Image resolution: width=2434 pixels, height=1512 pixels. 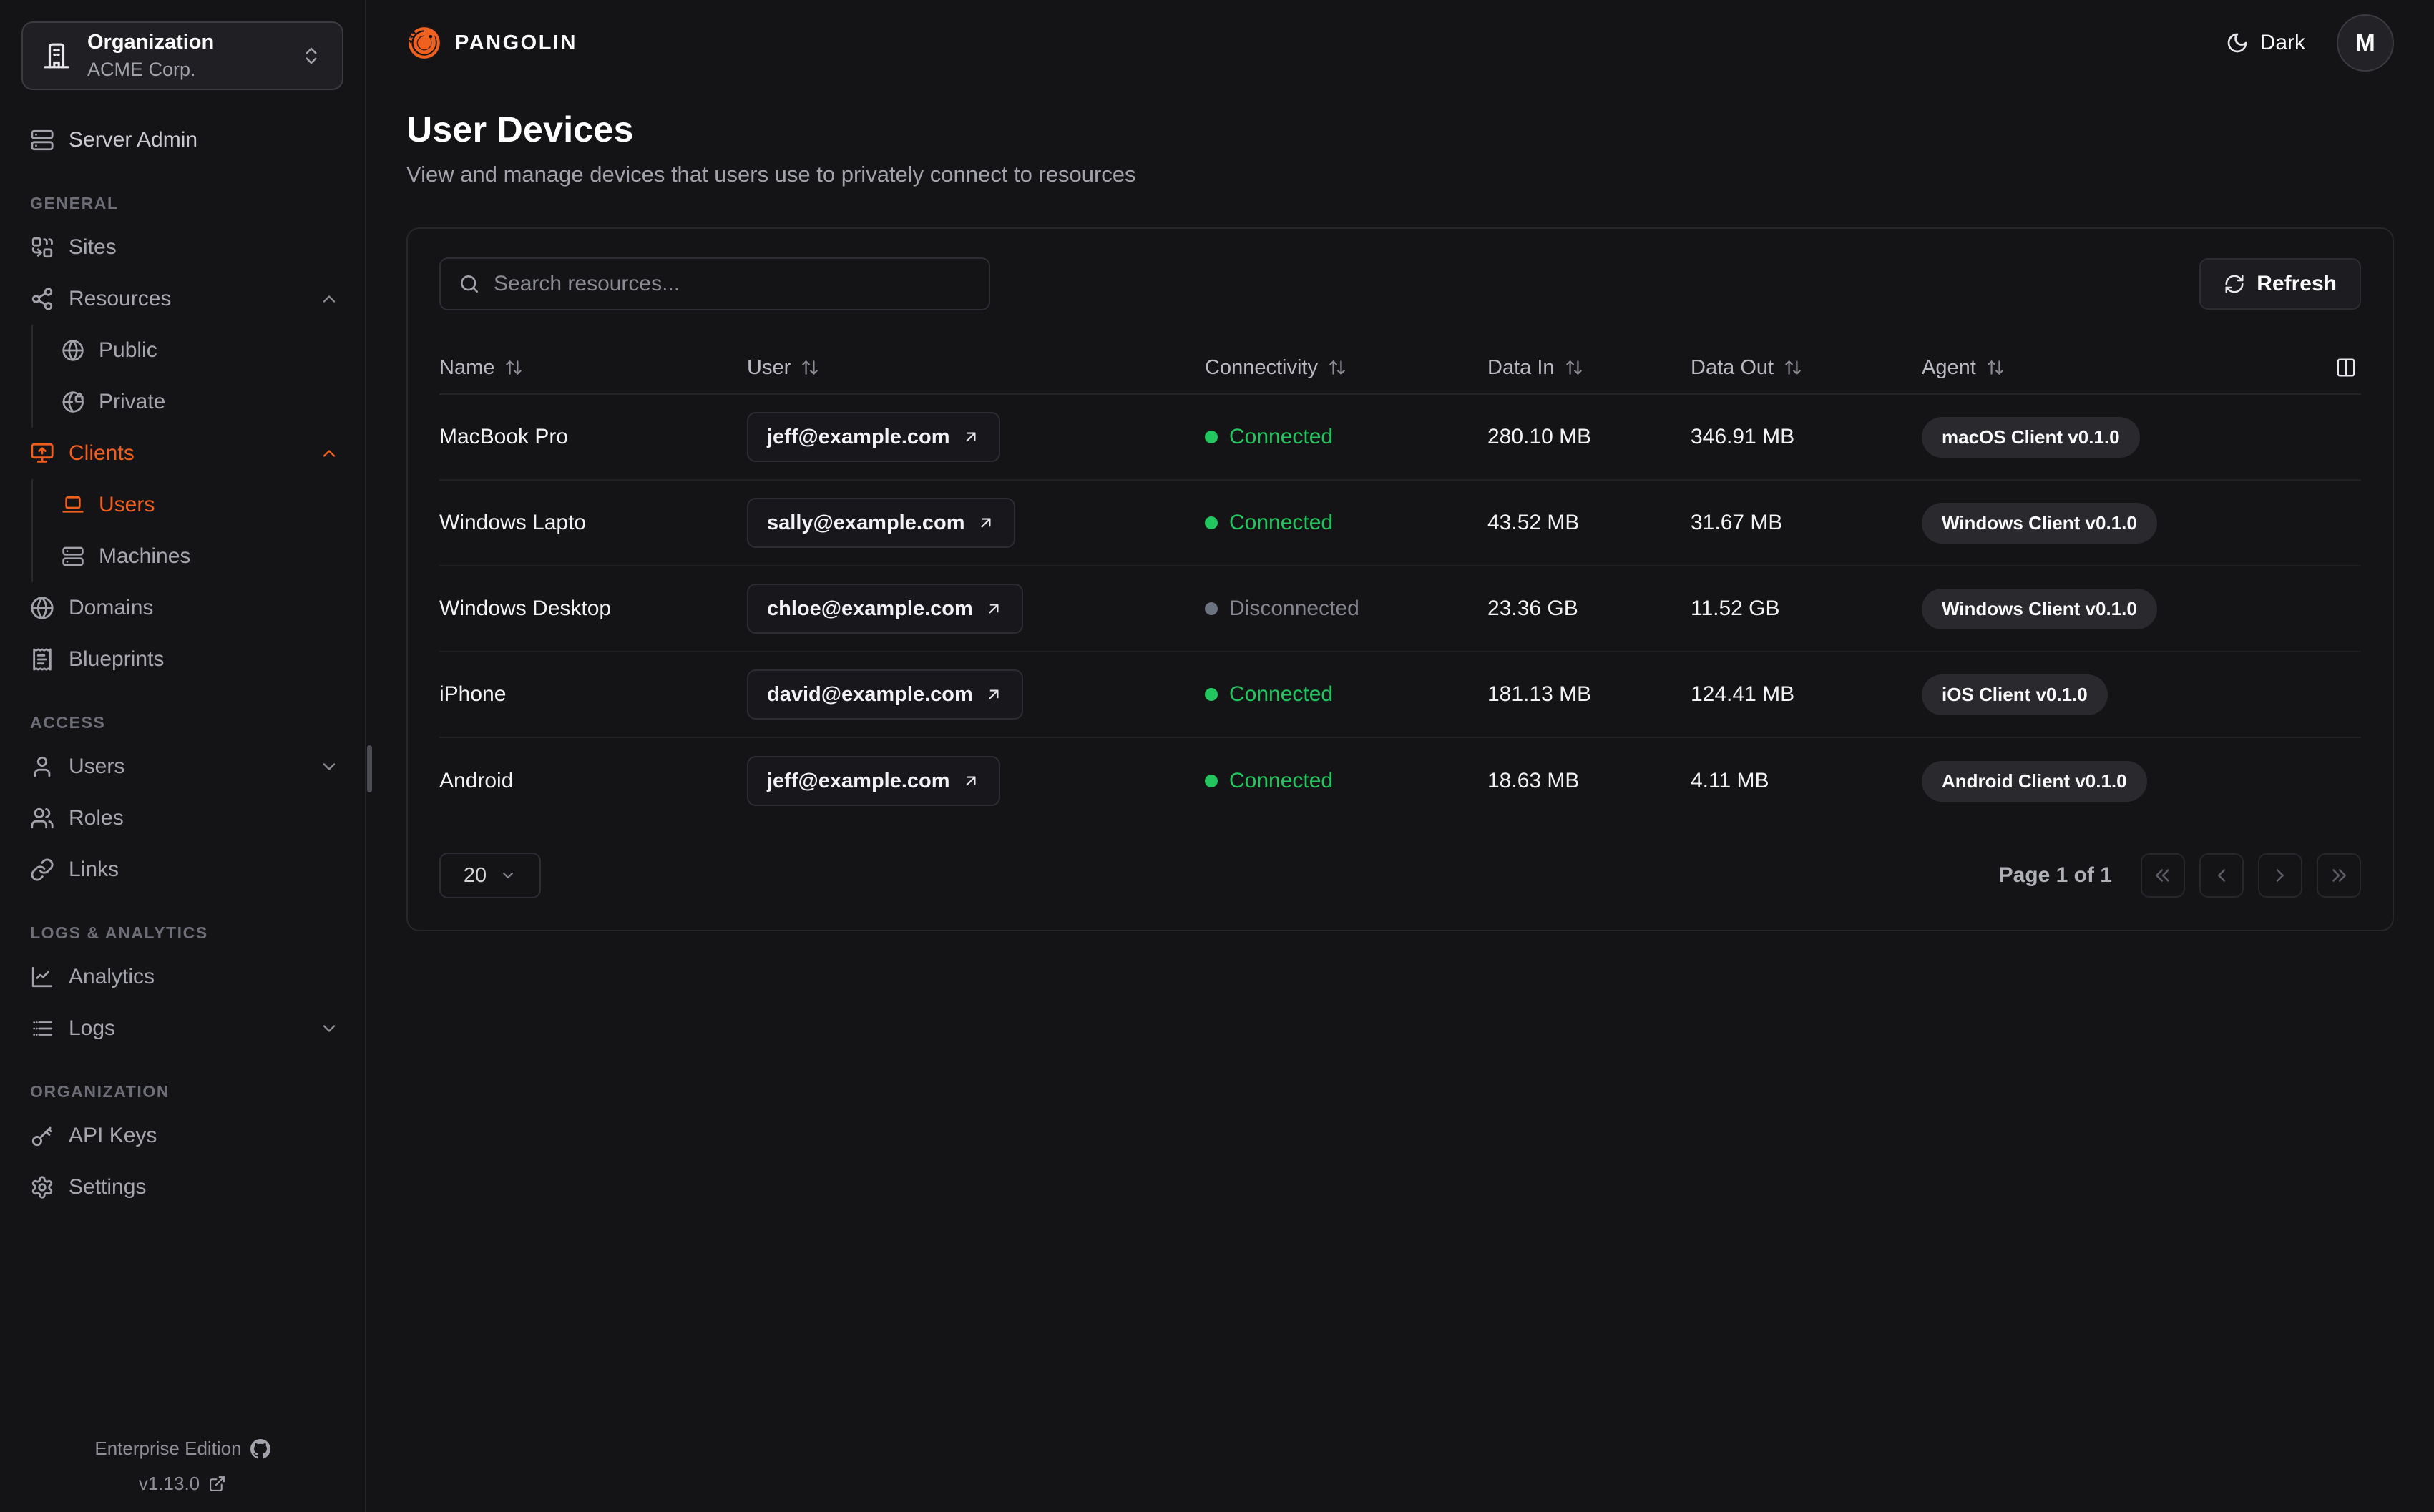 I want to click on theme-toggle: Dark, so click(x=2265, y=43).